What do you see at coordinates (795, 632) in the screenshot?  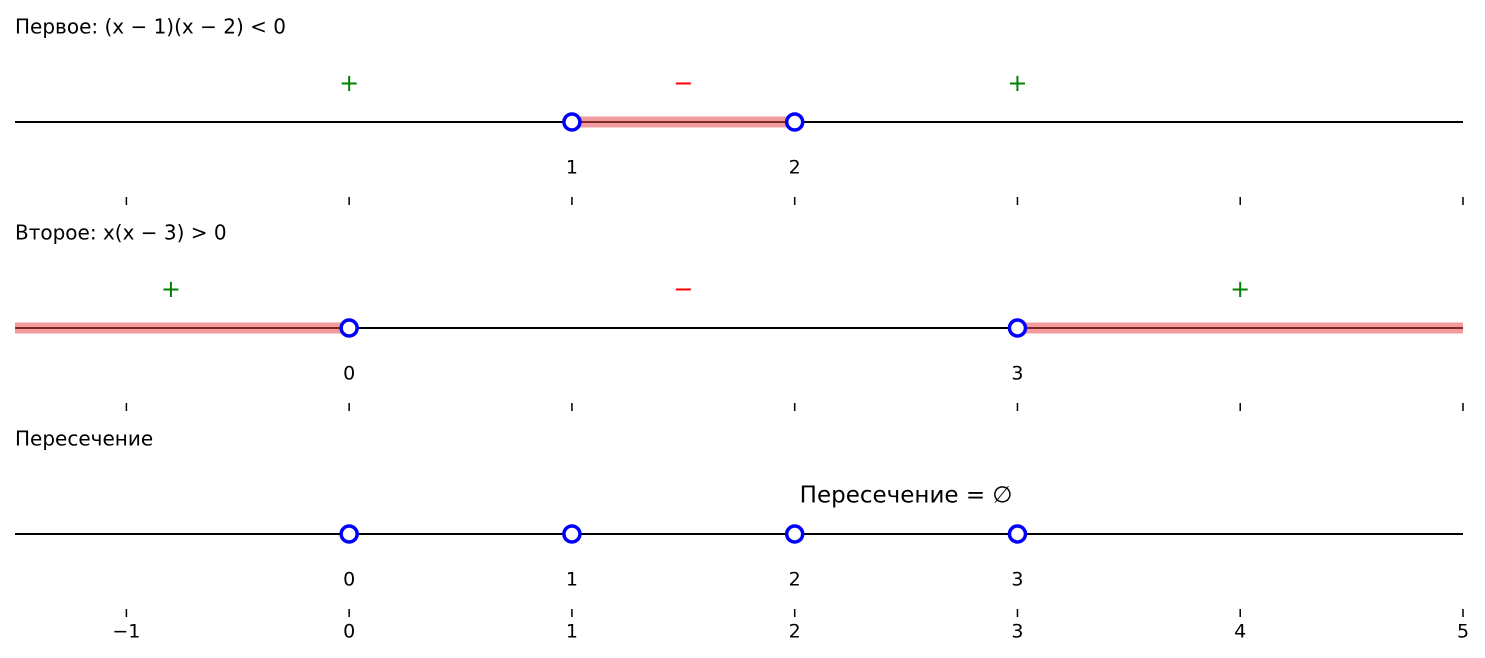 I see `x-tick-label: 2` at bounding box center [795, 632].